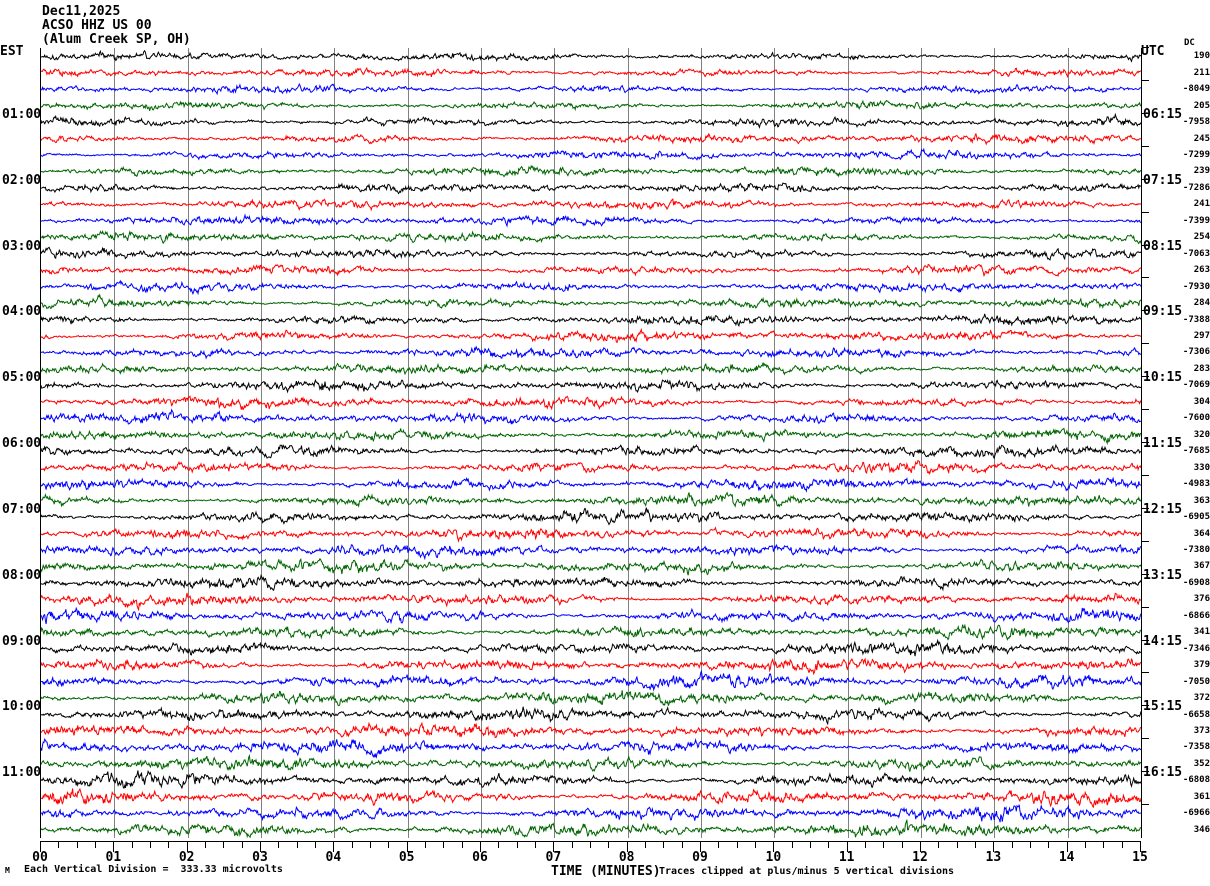 This screenshot has width=1210, height=886. What do you see at coordinates (1201, 566) in the screenshot?
I see `dc-value: 367` at bounding box center [1201, 566].